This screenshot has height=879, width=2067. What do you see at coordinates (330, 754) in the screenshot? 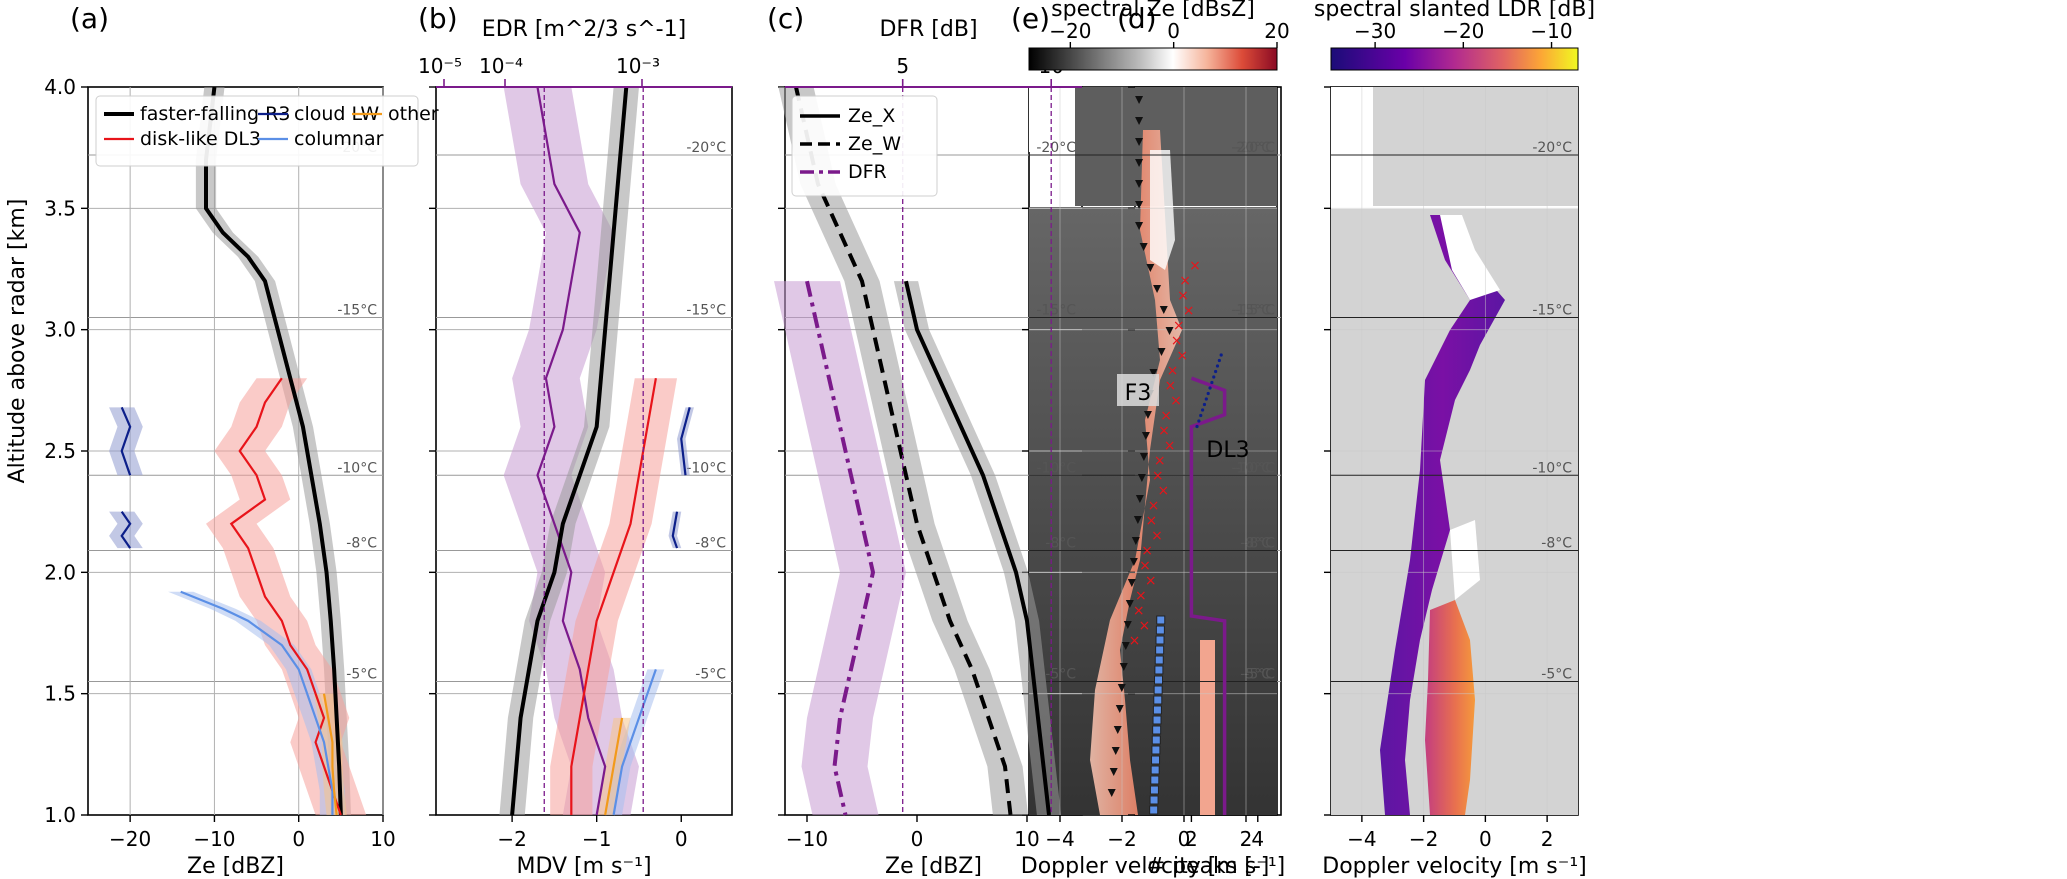
I see `series-line-a-other` at bounding box center [330, 754].